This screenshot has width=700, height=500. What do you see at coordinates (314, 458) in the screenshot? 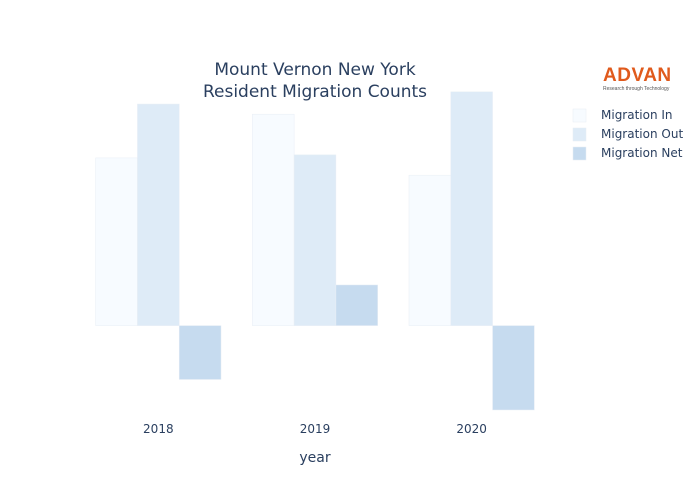
I see `x-axis-title: year` at bounding box center [314, 458].